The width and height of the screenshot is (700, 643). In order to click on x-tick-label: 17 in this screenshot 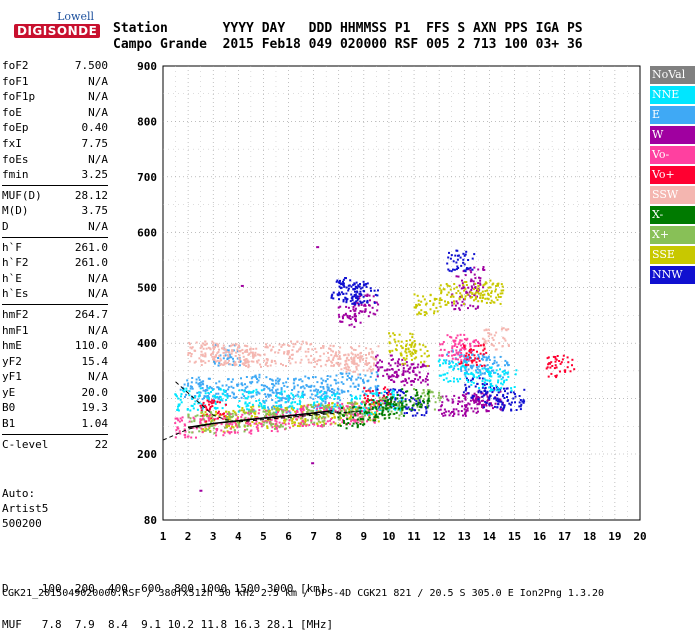, I will do `click(564, 536)`.